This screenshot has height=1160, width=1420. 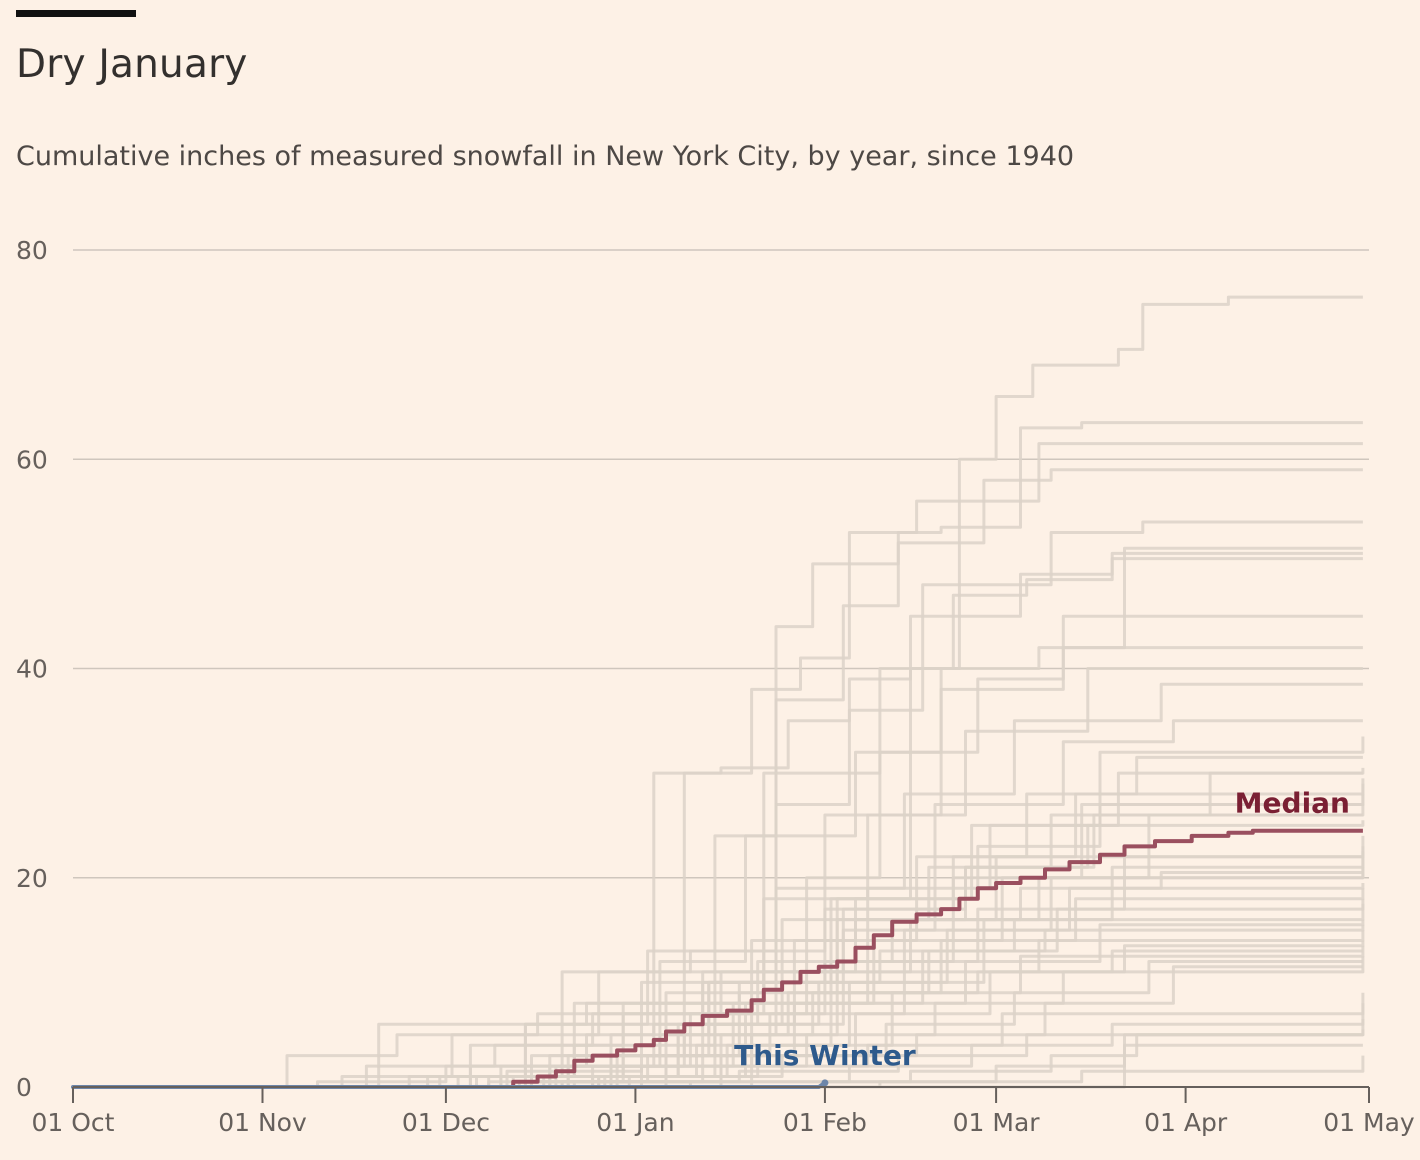 What do you see at coordinates (24, 1087) in the screenshot?
I see `y-tick-label-0: 0` at bounding box center [24, 1087].